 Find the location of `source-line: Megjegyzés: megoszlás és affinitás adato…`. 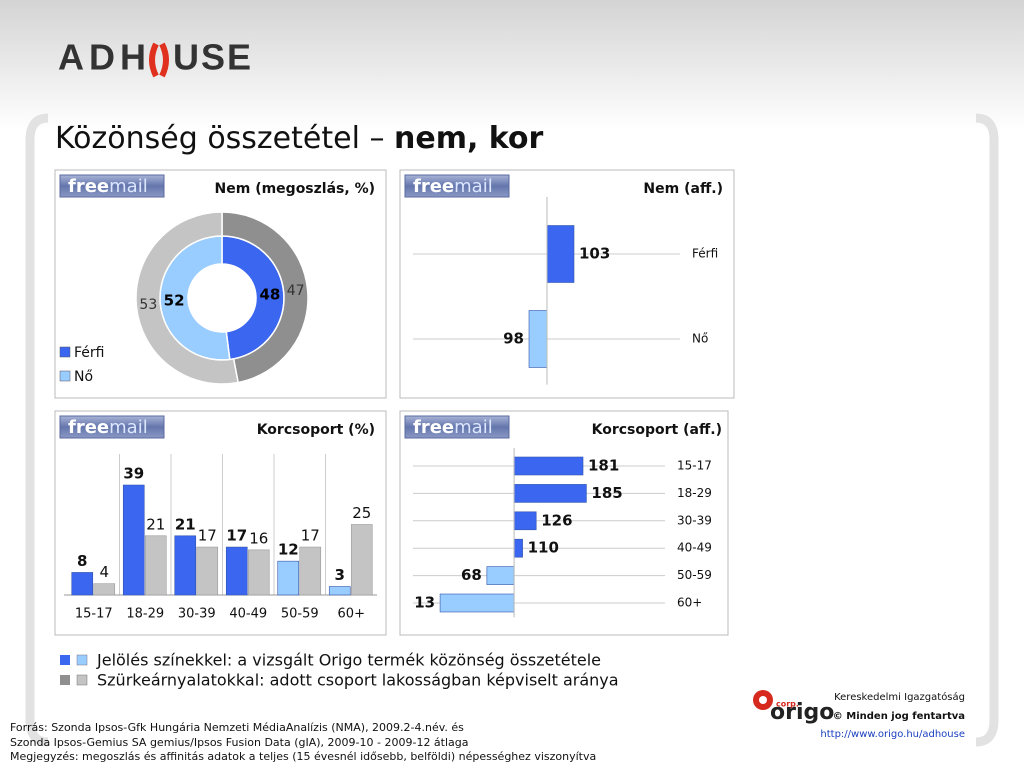

source-line: Megjegyzés: megoszlás és affinitás adato… is located at coordinates (303, 756).